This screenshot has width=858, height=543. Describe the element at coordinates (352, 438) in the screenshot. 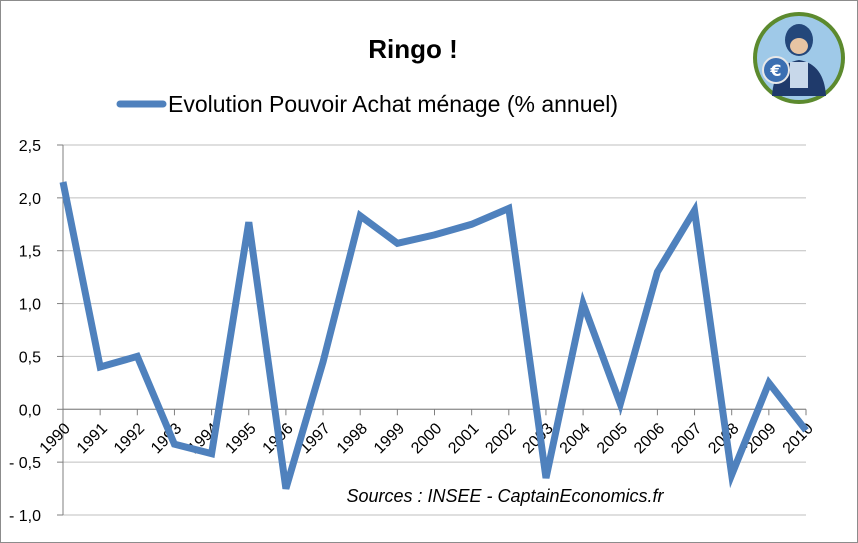

I see `x-tick-label: 1998` at that location.